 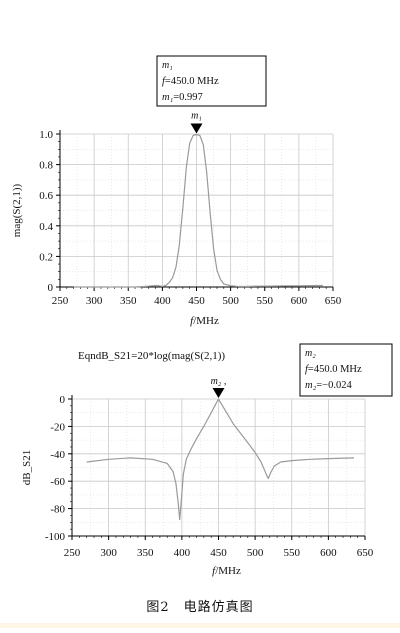 I want to click on y-tick-label: -80, so click(x=57, y=510).